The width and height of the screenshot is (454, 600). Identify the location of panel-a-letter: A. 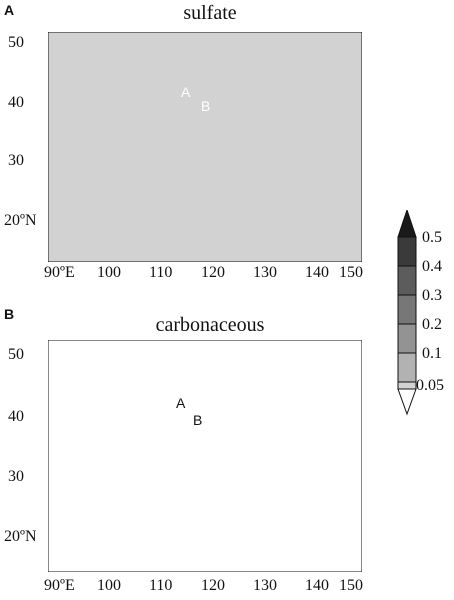
(9, 10).